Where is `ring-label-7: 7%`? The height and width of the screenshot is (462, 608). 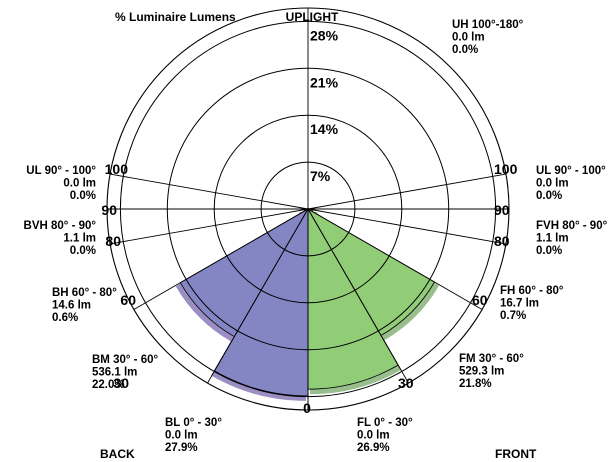 ring-label-7: 7% is located at coordinates (320, 176).